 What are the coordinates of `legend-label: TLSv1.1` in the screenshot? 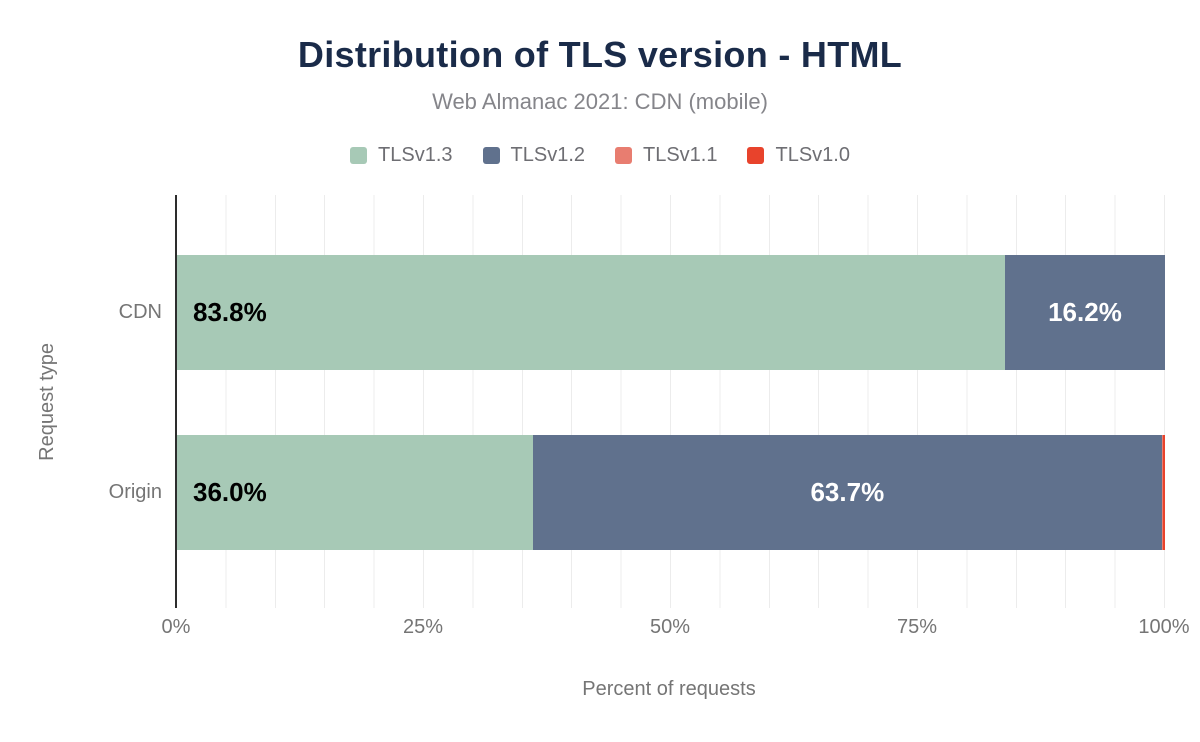 It's located at (680, 155).